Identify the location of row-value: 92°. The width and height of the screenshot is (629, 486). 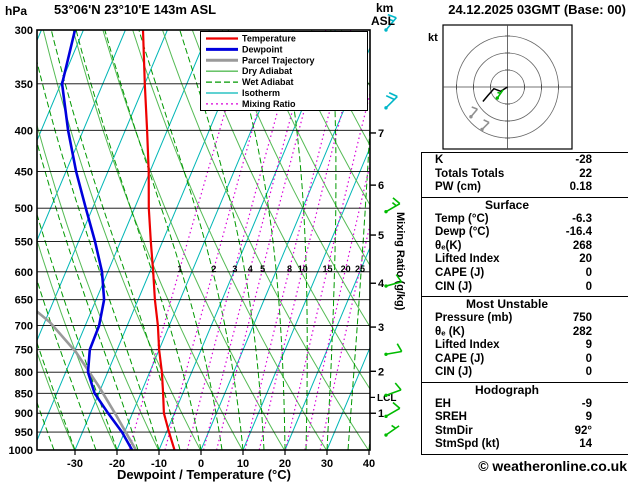
(583, 430).